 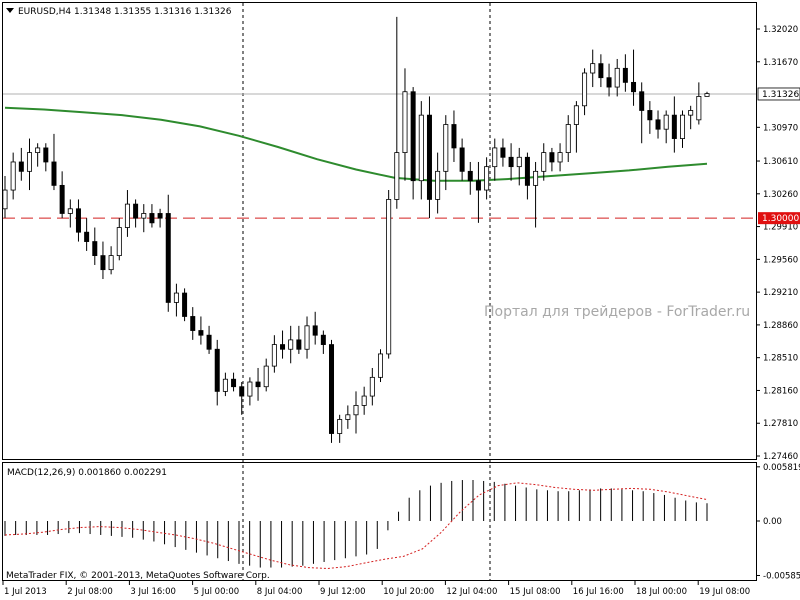 What do you see at coordinates (356, 144) in the screenshot?
I see `moving-average-line` at bounding box center [356, 144].